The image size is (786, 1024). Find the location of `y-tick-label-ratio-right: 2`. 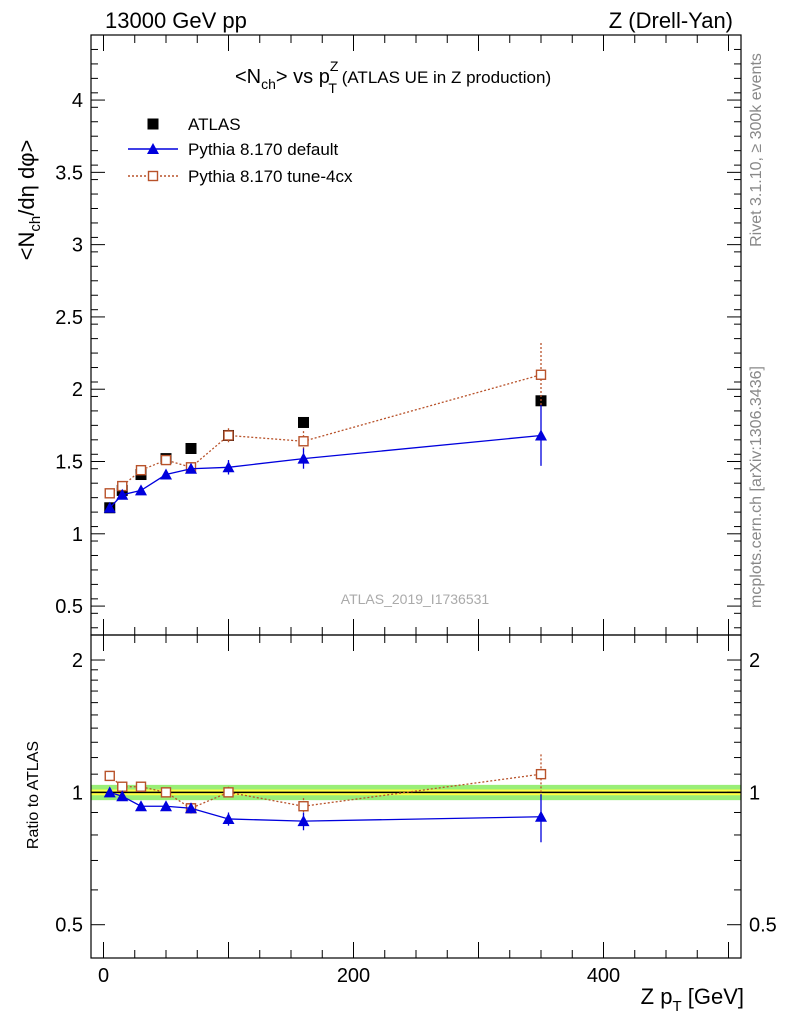

y-tick-label-ratio-right: 2 is located at coordinates (754, 661).